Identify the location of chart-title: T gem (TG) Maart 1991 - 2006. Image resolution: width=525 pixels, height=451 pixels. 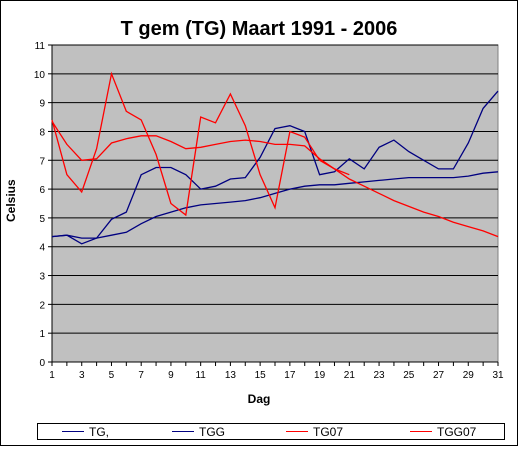
(259, 29).